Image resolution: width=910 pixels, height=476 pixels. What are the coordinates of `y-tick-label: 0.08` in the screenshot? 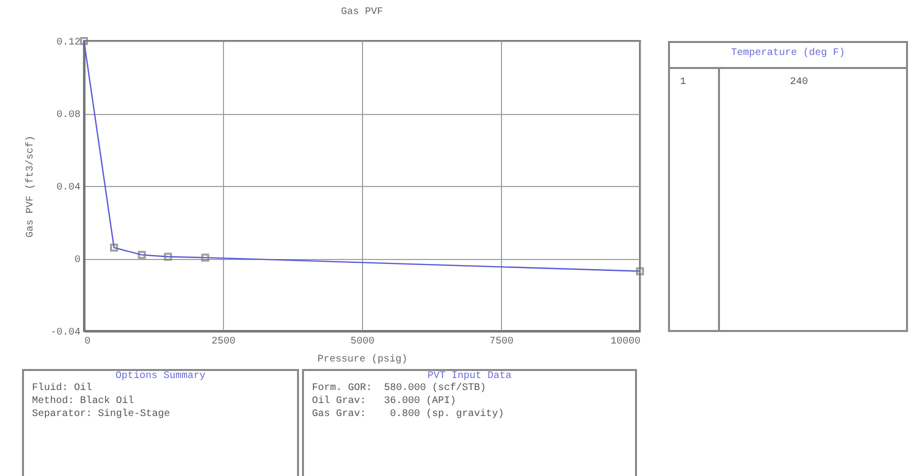 It's located at (68, 115).